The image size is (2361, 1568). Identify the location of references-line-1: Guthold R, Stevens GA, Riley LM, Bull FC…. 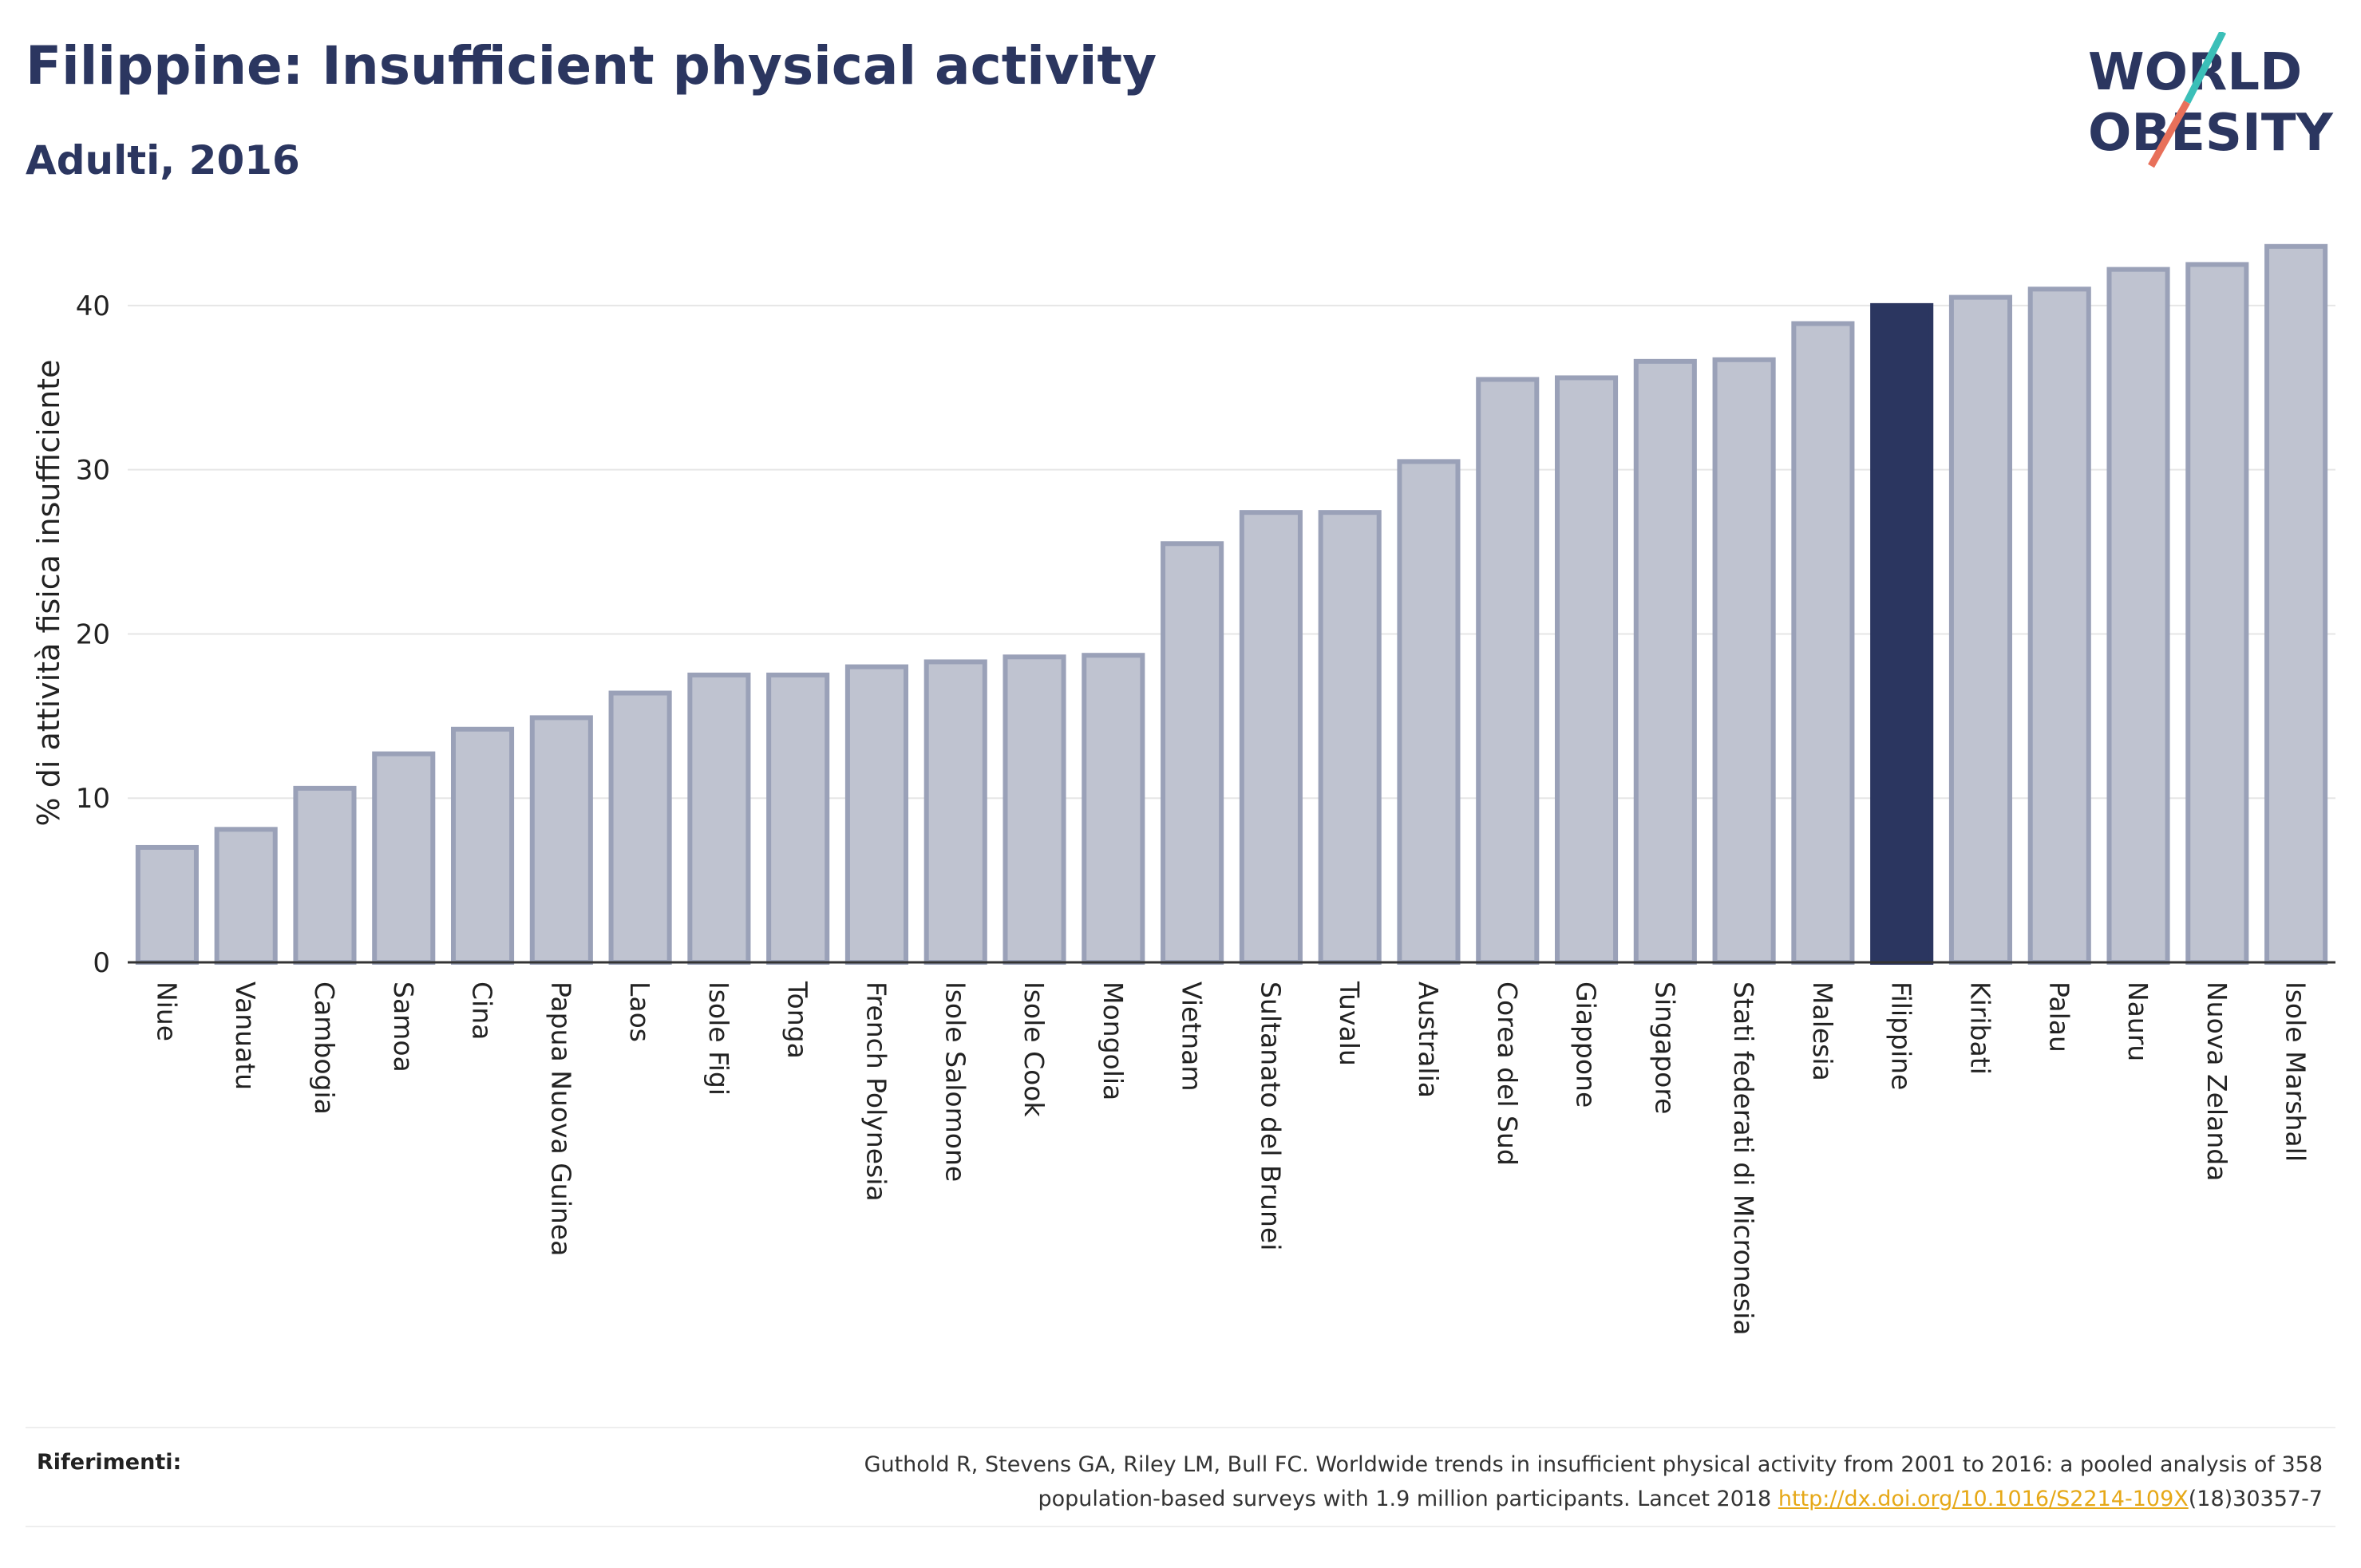
(1593, 1464).